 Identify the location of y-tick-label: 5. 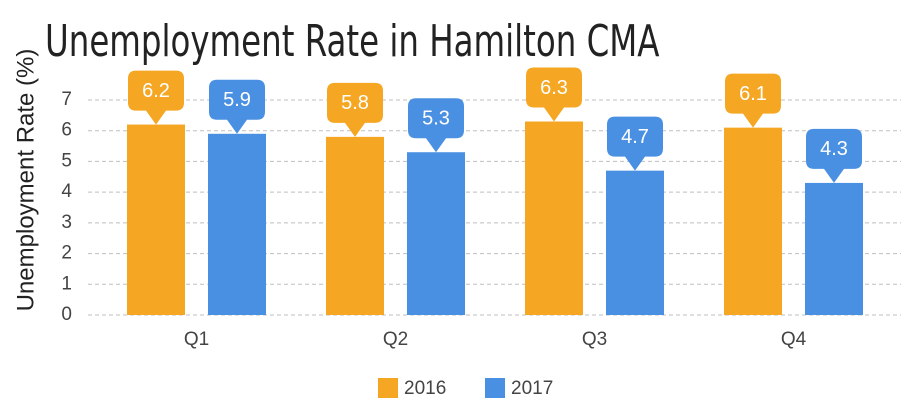
(66, 160).